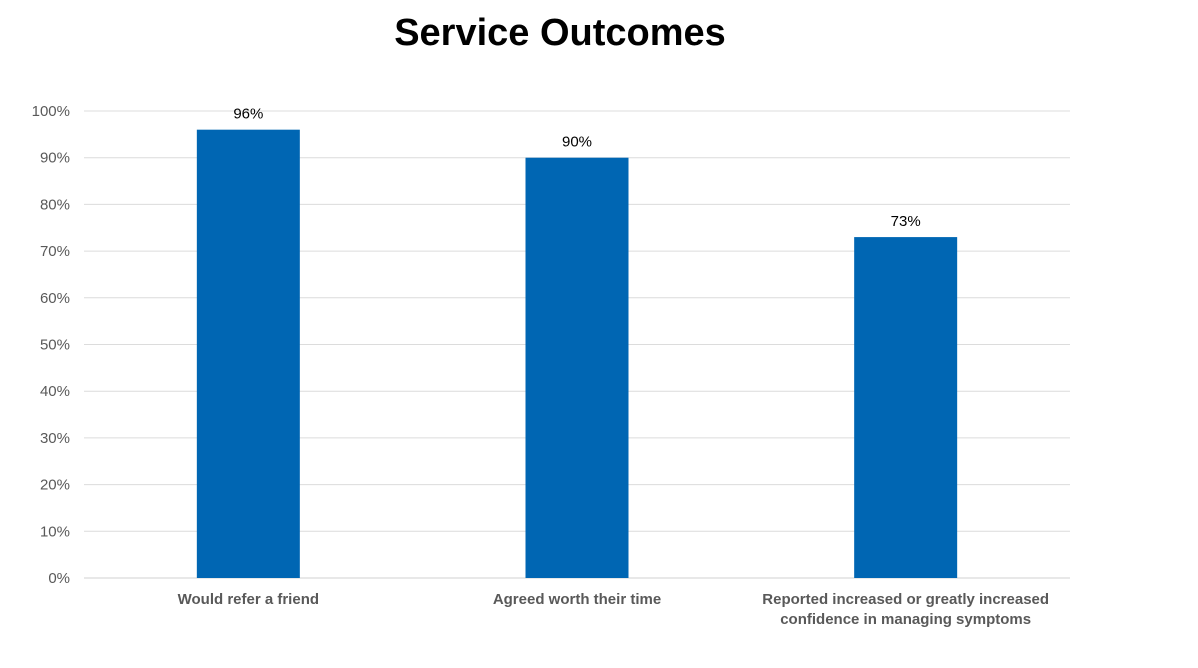 This screenshot has width=1198, height=668. Describe the element at coordinates (55, 298) in the screenshot. I see `y-tick-label: 60%` at that location.